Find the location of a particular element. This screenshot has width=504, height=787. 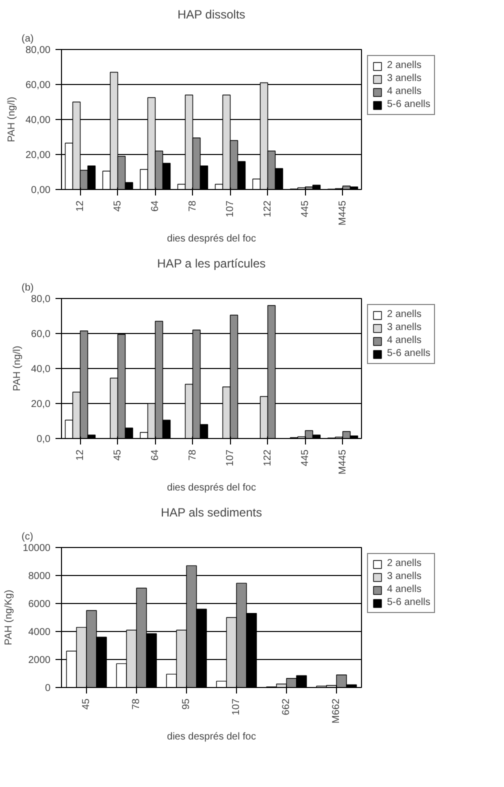

x-tick-label: 662 is located at coordinates (286, 707).